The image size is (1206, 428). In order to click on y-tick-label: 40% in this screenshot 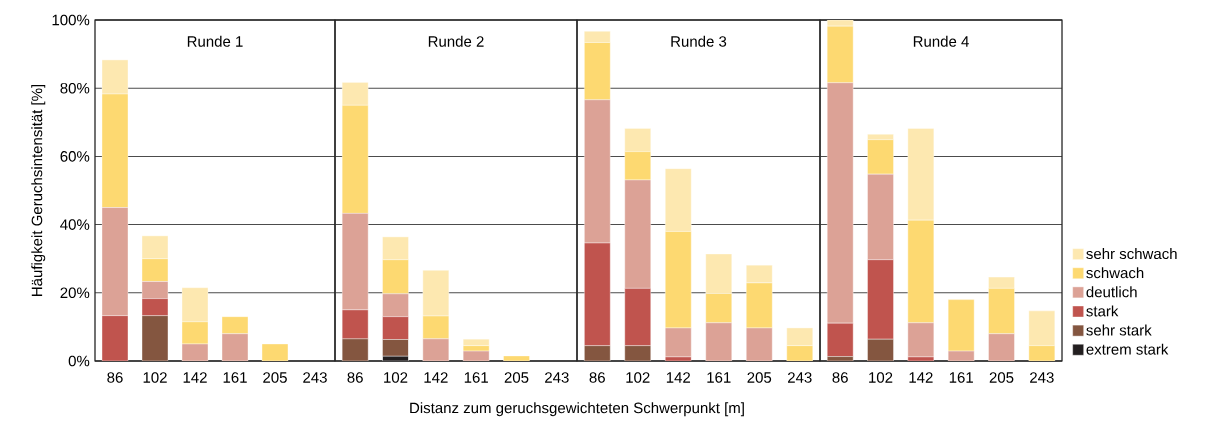, I will do `click(75, 224)`.